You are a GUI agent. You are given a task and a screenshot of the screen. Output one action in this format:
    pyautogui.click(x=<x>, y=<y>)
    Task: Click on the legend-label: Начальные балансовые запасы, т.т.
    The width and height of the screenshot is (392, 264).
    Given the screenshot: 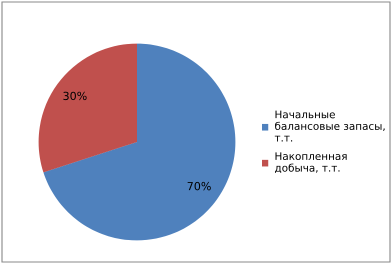 What is the action you would take?
    pyautogui.click(x=329, y=126)
    